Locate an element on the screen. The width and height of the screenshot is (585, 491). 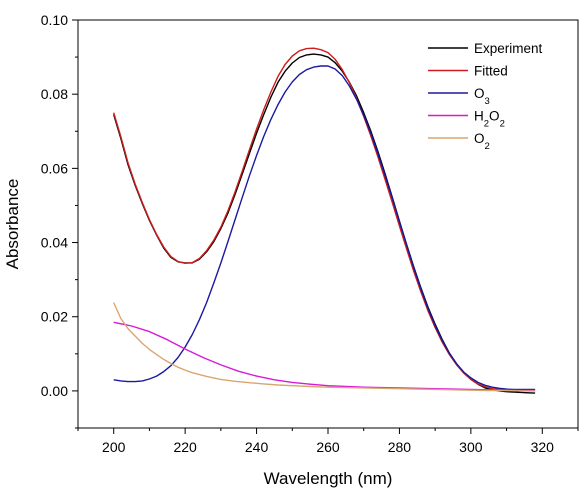
y-tick-label: 0.08 is located at coordinates (54, 94).